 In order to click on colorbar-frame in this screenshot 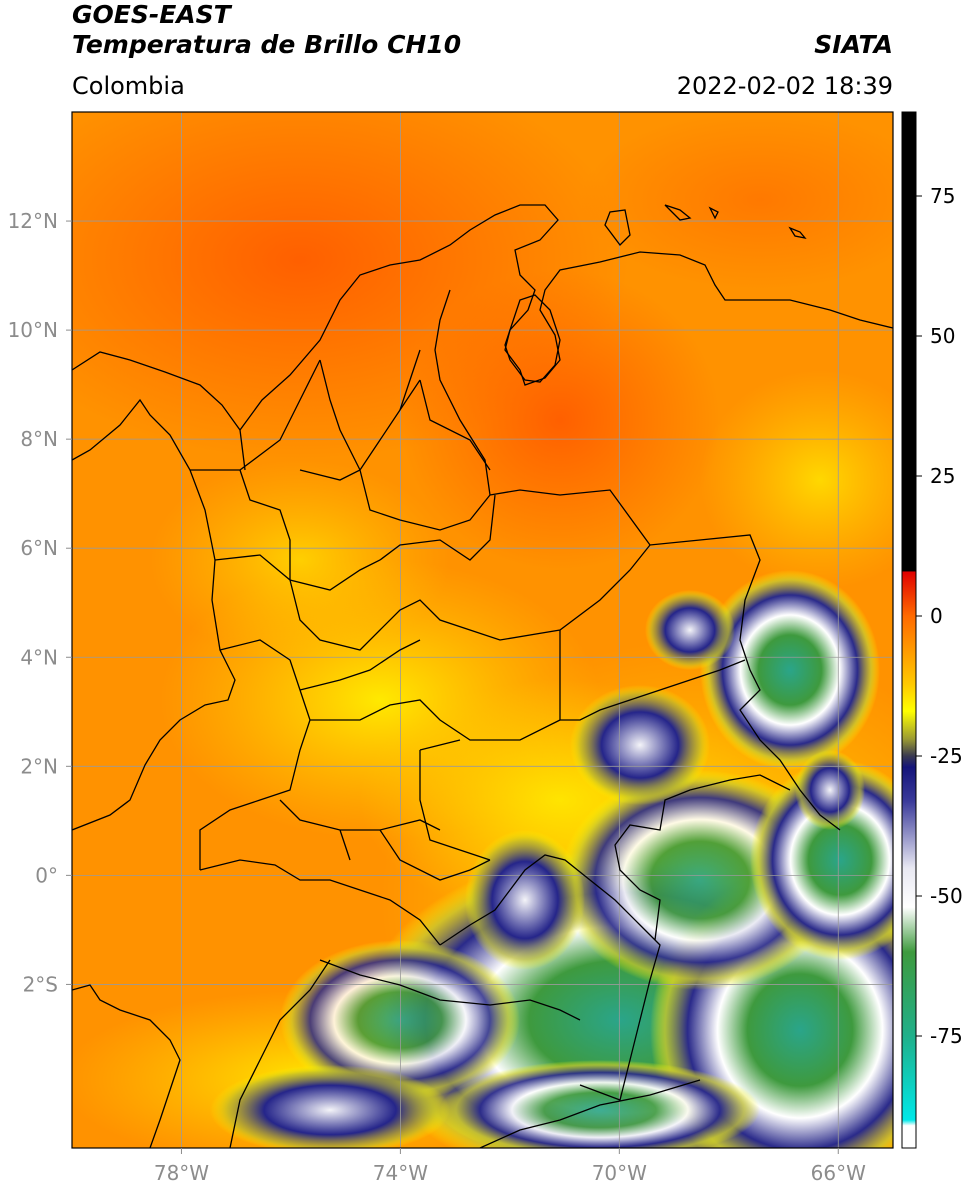, I will do `click(909, 630)`.